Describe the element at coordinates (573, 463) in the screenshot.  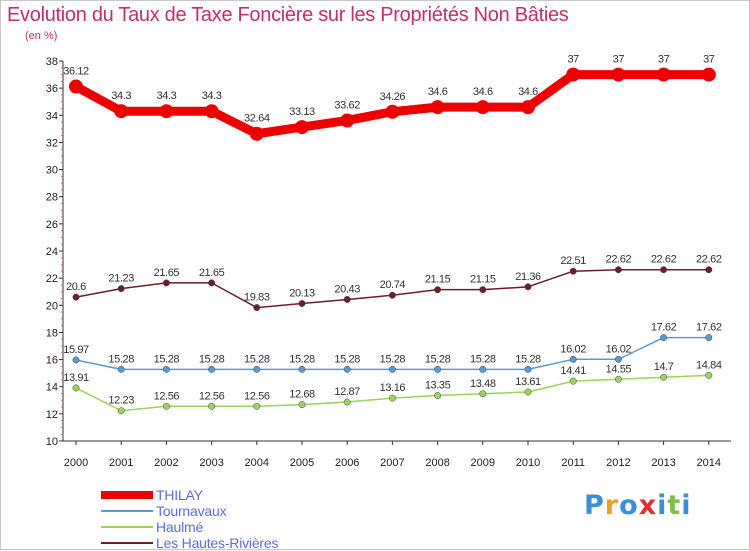
I see `x-tick-label: 2011` at that location.